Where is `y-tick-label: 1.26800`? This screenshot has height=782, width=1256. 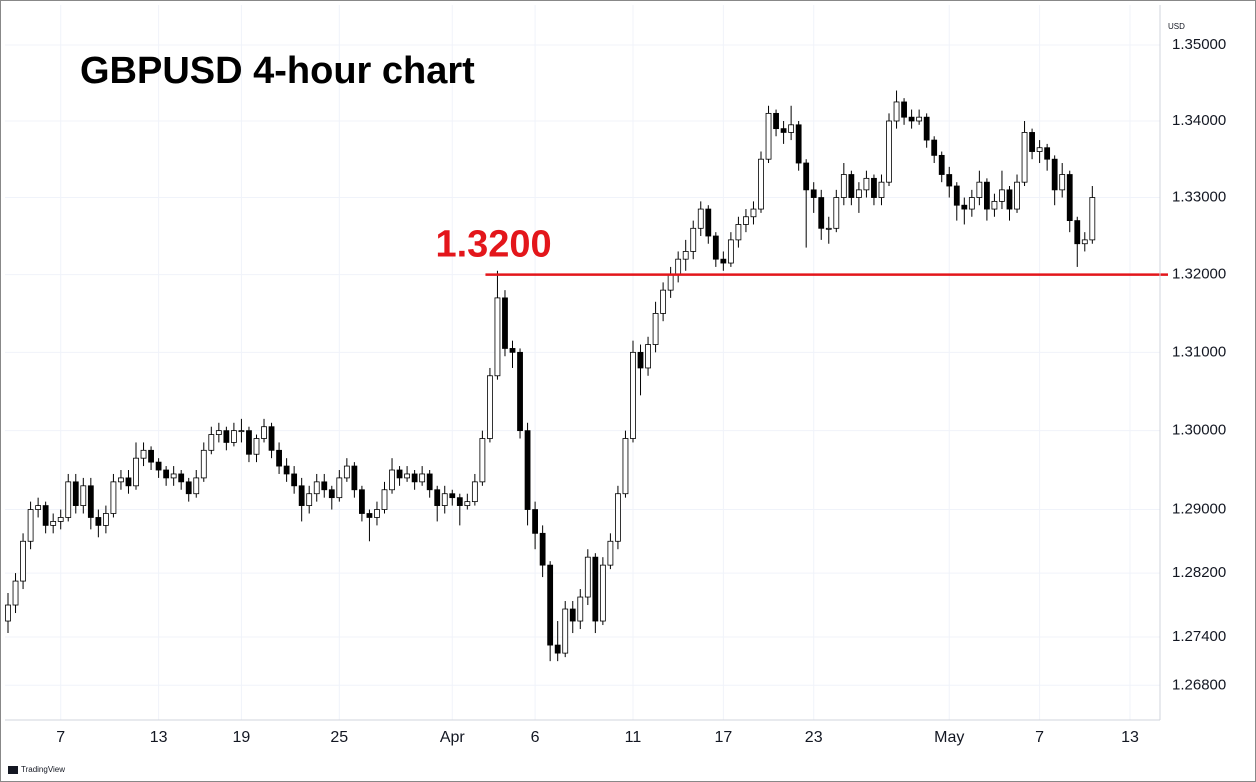
y-tick-label: 1.26800 is located at coordinates (1199, 684).